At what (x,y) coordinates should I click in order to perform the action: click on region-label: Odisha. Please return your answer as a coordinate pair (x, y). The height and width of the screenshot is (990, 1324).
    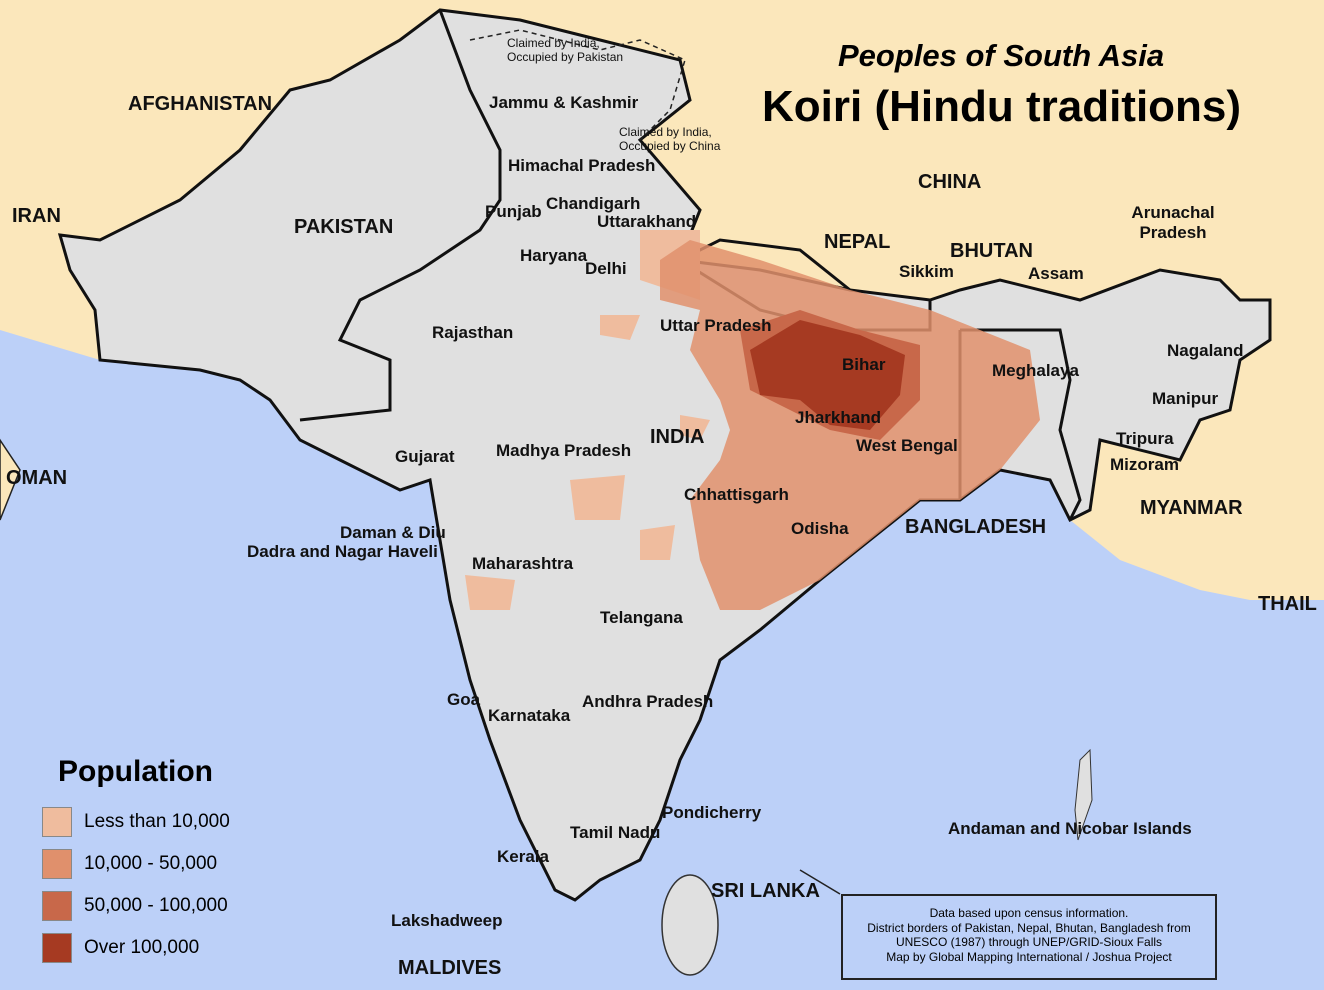
    Looking at the image, I should click on (820, 528).